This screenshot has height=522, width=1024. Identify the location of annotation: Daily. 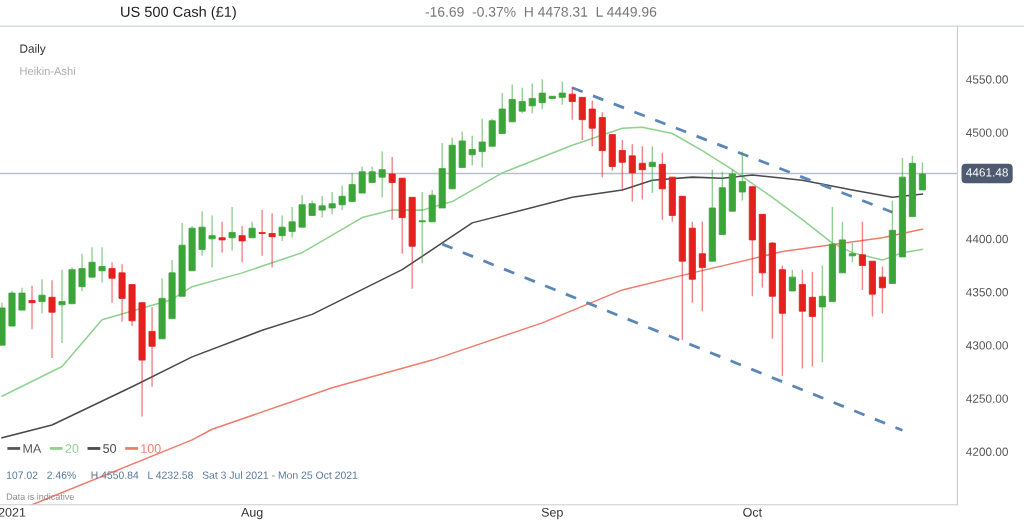
(33, 50).